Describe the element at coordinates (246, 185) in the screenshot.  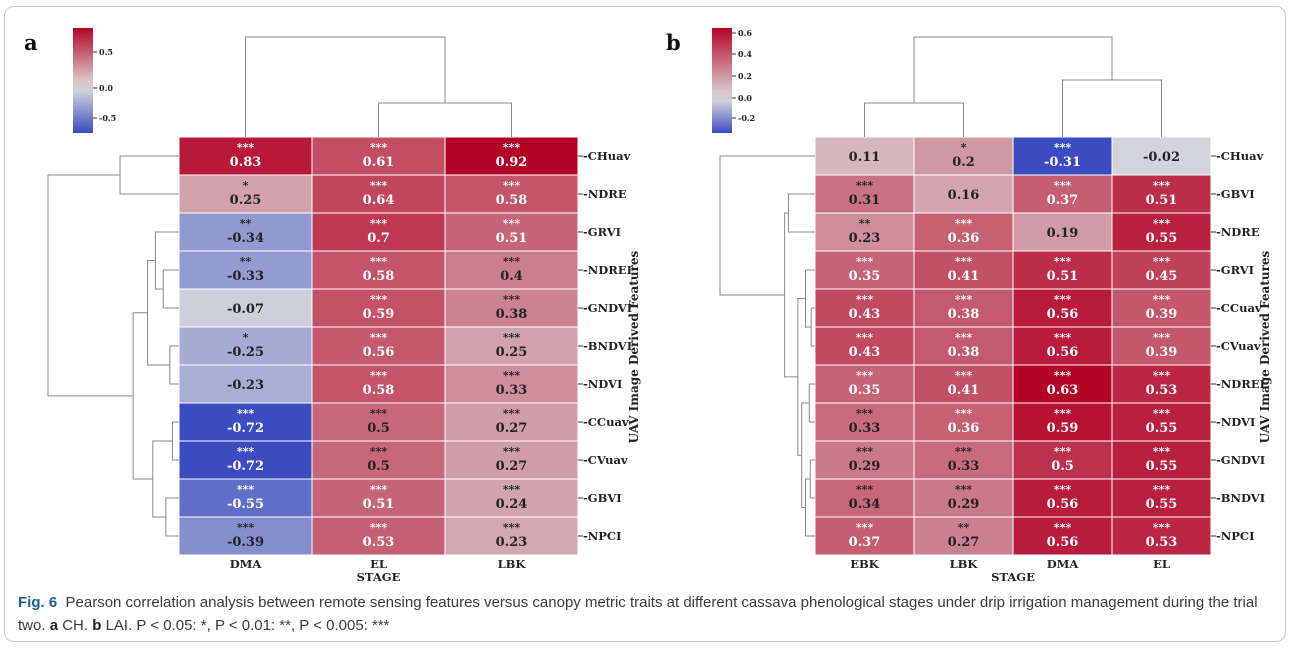
I see `significance-label: *` at that location.